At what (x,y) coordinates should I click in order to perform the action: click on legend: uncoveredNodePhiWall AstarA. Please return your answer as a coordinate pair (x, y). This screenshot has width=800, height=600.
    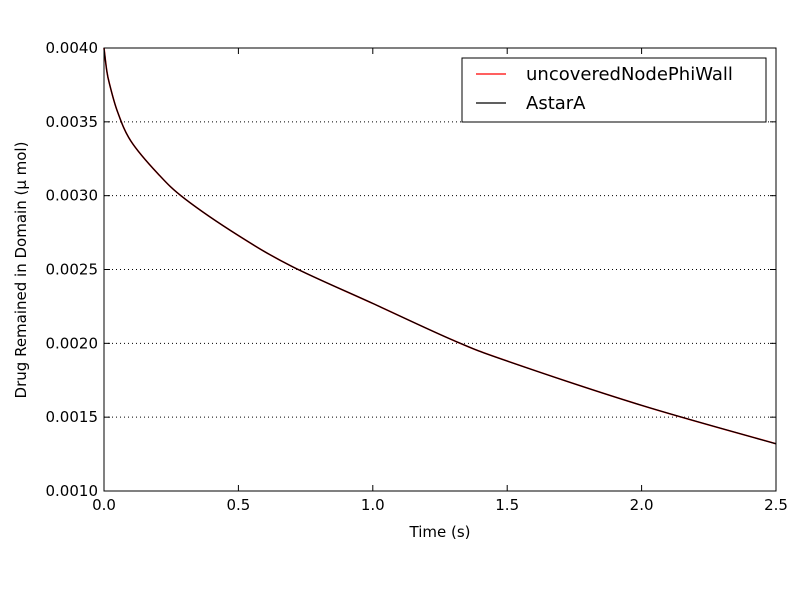
    Looking at the image, I should click on (614, 90).